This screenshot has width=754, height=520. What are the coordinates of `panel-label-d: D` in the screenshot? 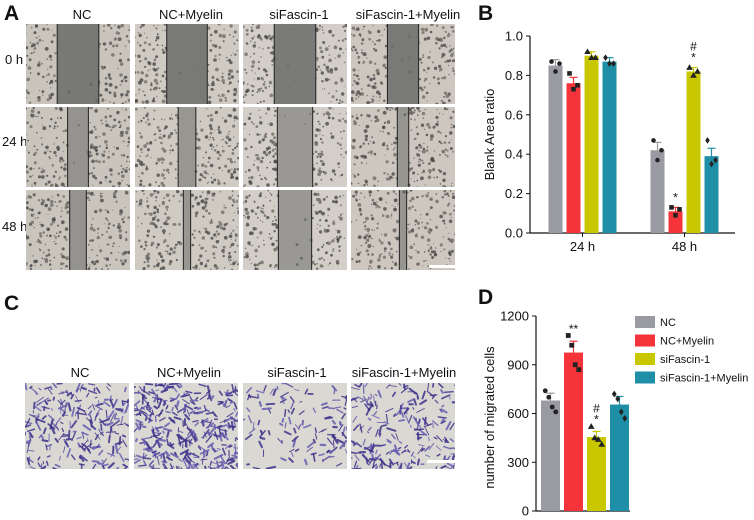 It's located at (486, 297).